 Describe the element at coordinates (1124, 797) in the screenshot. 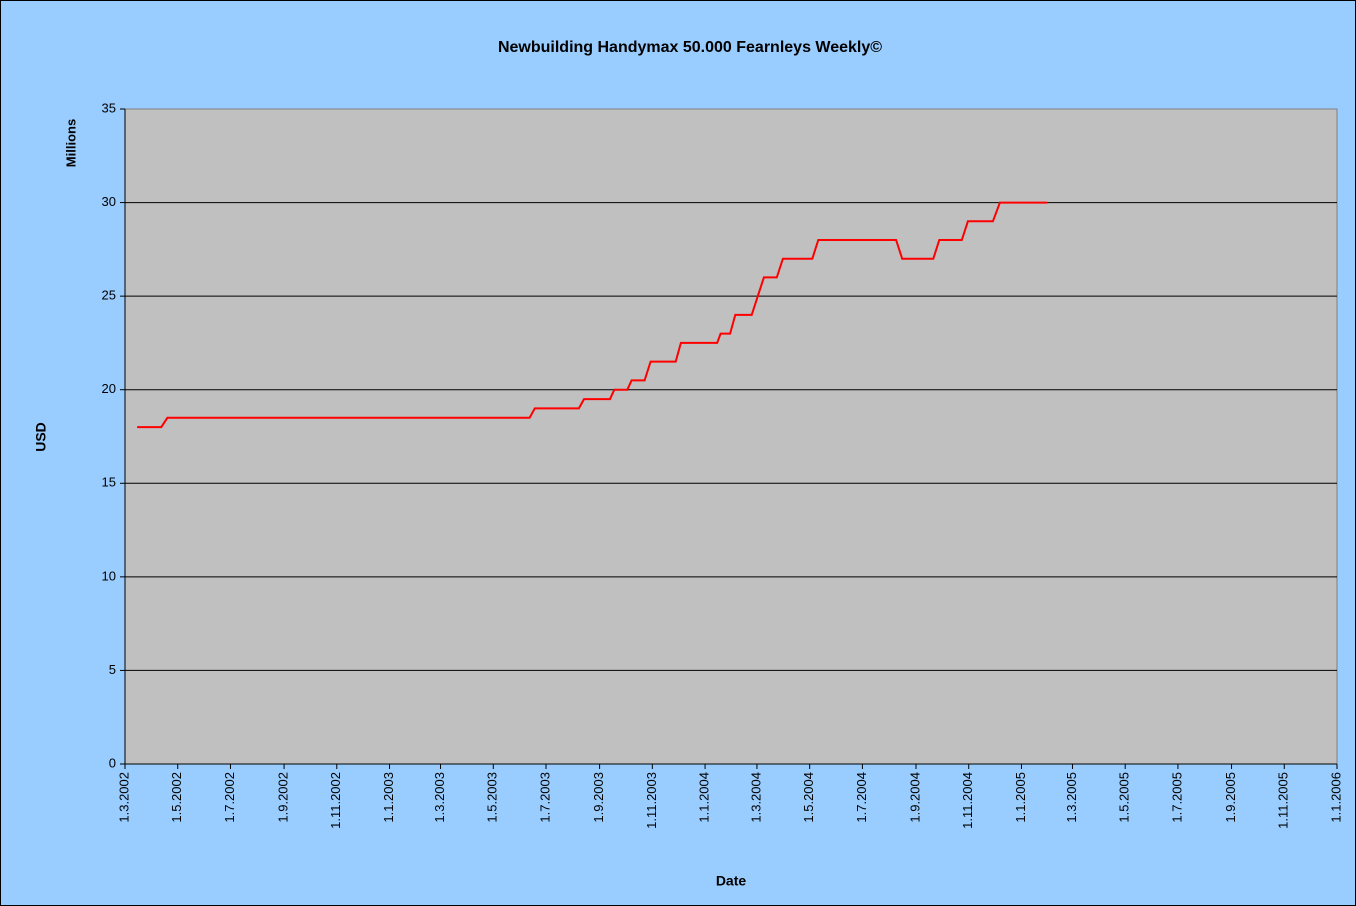

I see `x-tick-label: 1.5.2005` at that location.